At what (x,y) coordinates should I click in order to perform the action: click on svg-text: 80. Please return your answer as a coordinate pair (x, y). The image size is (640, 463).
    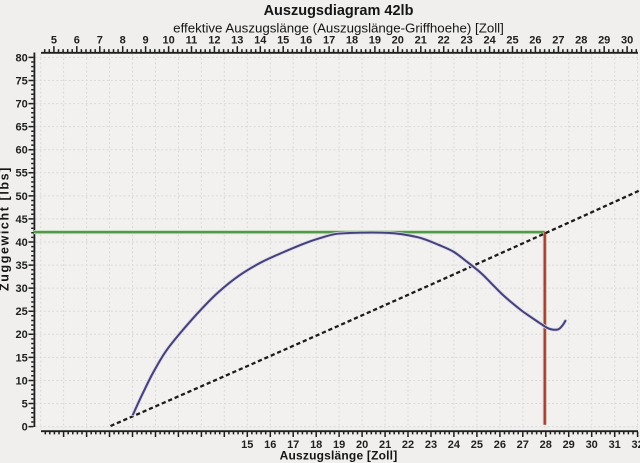
    Looking at the image, I should click on (22, 58).